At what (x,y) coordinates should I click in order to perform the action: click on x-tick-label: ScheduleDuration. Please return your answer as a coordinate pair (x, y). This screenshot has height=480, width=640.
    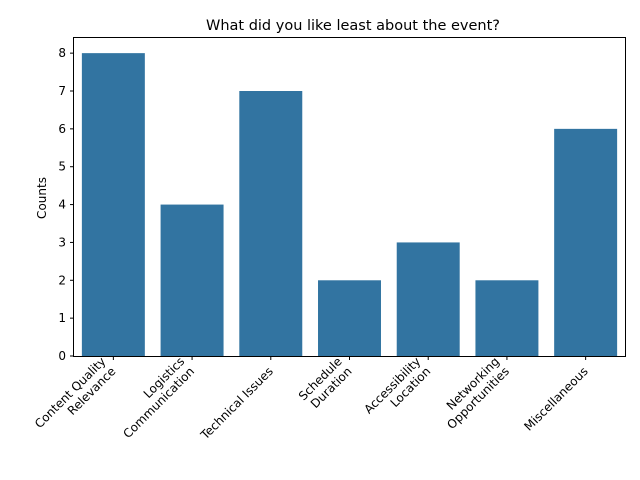
    Looking at the image, I should click on (325, 383).